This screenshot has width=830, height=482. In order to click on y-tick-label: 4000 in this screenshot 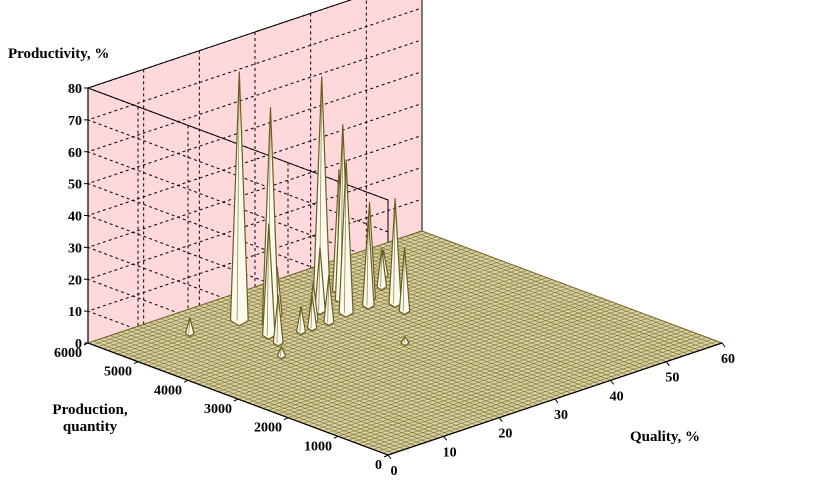, I will do `click(168, 390)`.